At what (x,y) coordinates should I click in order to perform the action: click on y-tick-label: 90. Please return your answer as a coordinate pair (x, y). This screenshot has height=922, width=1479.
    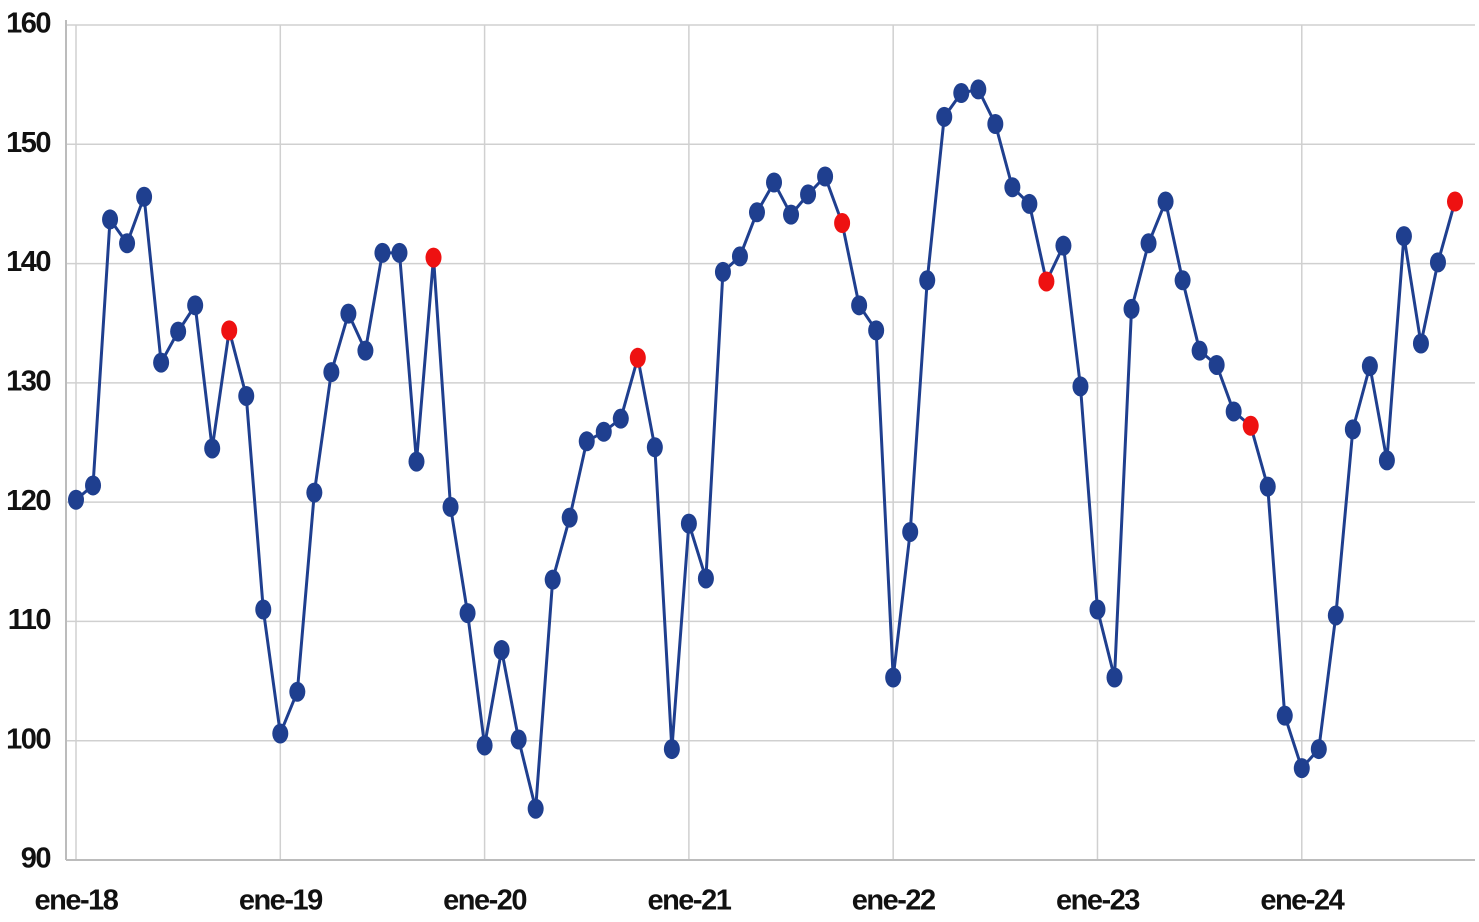
    Looking at the image, I should click on (36, 859).